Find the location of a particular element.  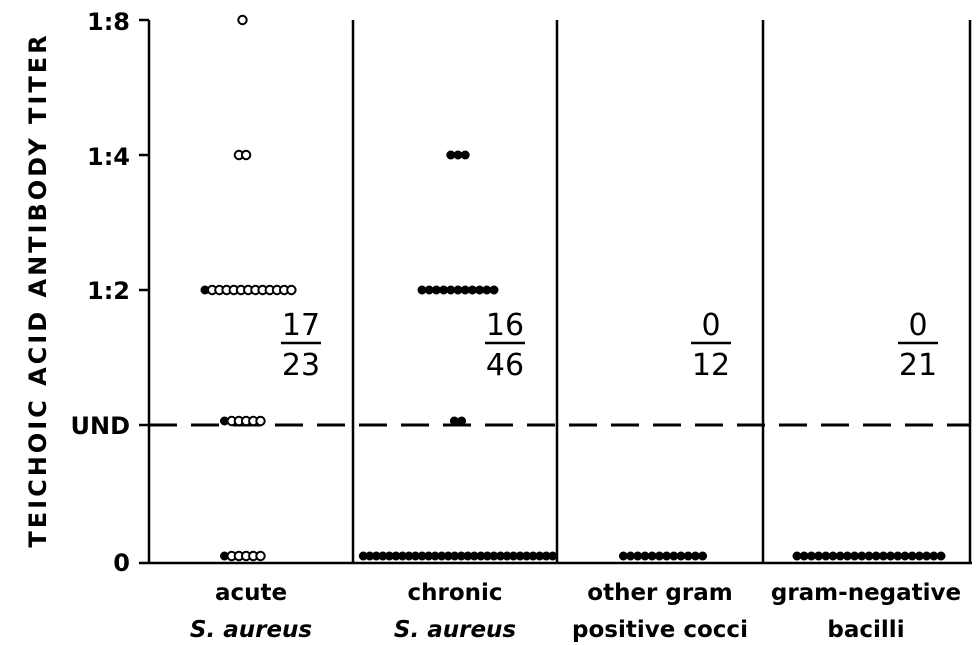

category-label-line2-chronic-s-aureus: S. aureus is located at coordinates (455, 630).